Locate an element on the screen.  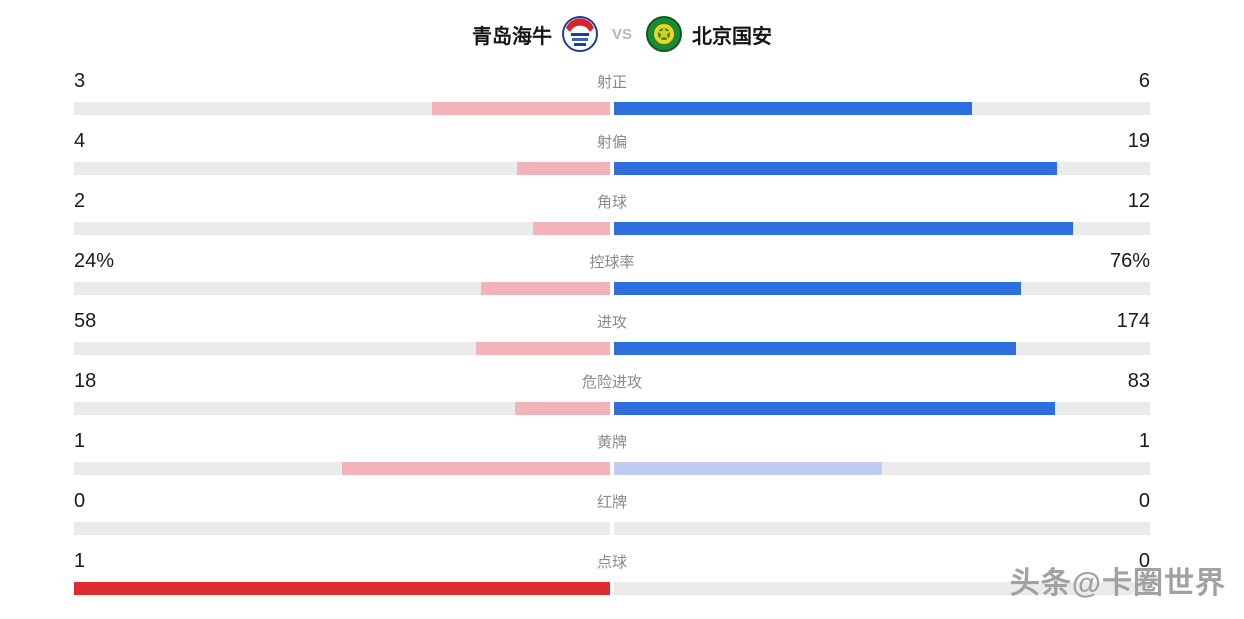
stat-label: 射正 is located at coordinates (612, 82).